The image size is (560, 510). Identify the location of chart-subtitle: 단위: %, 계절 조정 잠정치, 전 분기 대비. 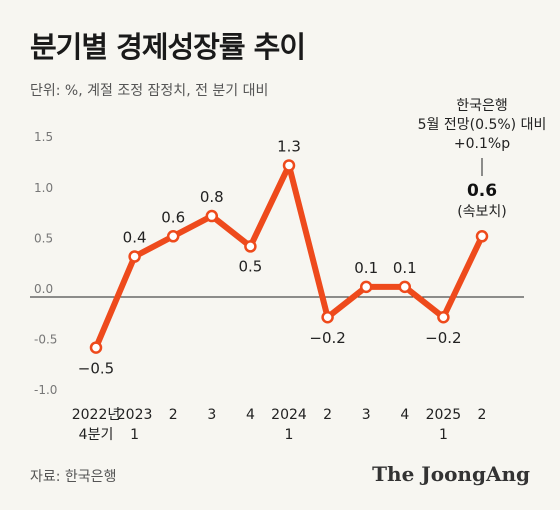
(149, 91).